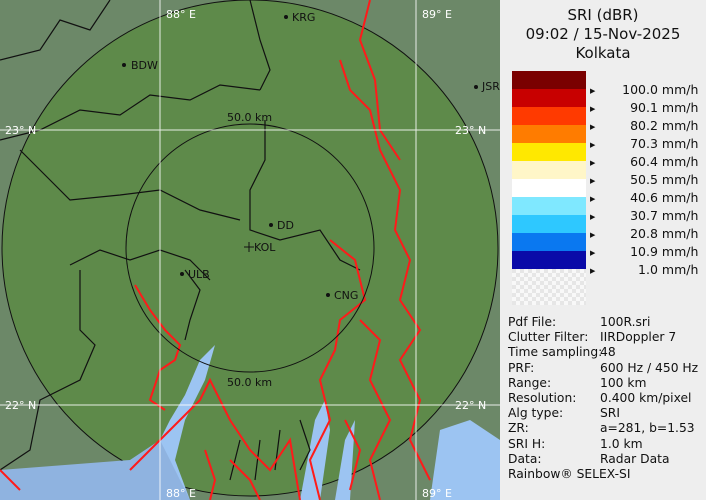 The width and height of the screenshot is (706, 500). Describe the element at coordinates (548, 337) in the screenshot. I see `info-key: Clutter Filter:` at that location.